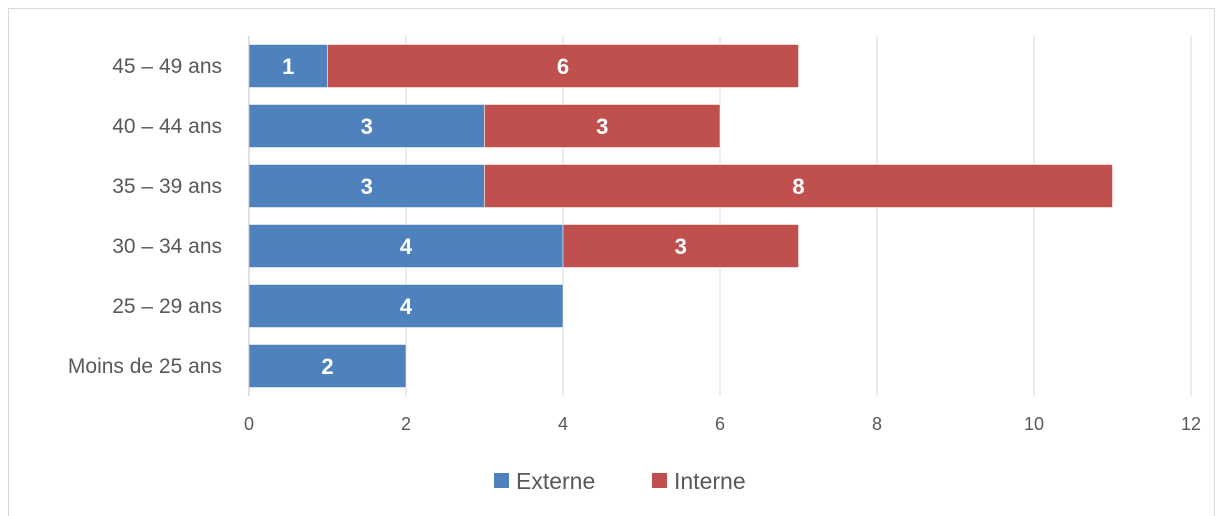  What do you see at coordinates (167, 246) in the screenshot?
I see `category-label-30-34-ans: 30 – 34 ans` at bounding box center [167, 246].